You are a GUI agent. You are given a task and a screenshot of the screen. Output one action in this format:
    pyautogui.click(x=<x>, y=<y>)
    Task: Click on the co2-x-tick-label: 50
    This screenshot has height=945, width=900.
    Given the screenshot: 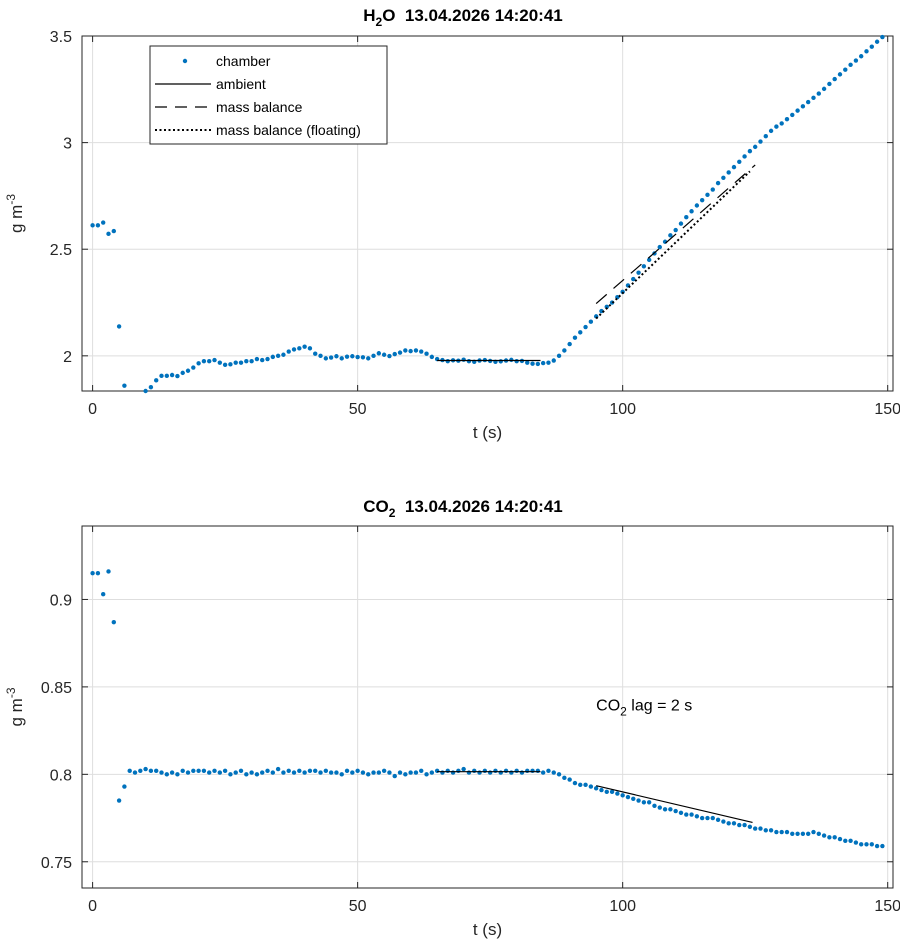 What is the action you would take?
    pyautogui.click(x=358, y=906)
    